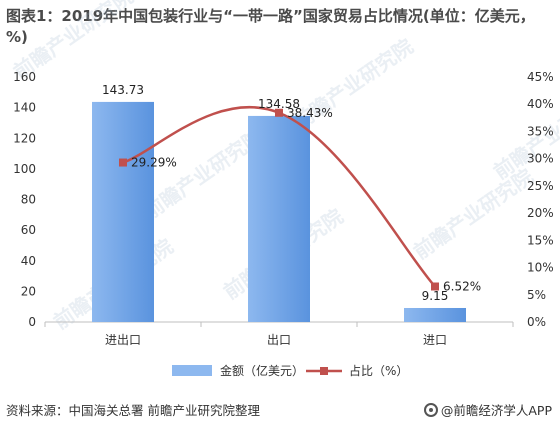  Describe the element at coordinates (540, 268) in the screenshot. I see `right-tick-label: 10%` at that location.